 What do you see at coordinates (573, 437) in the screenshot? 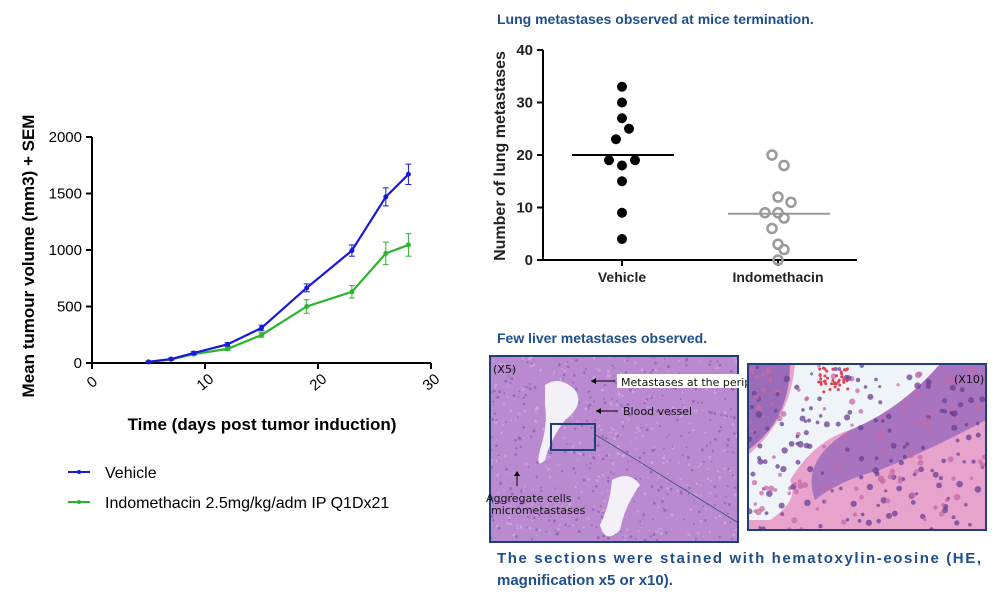
I see `zoom-region-box` at bounding box center [573, 437].